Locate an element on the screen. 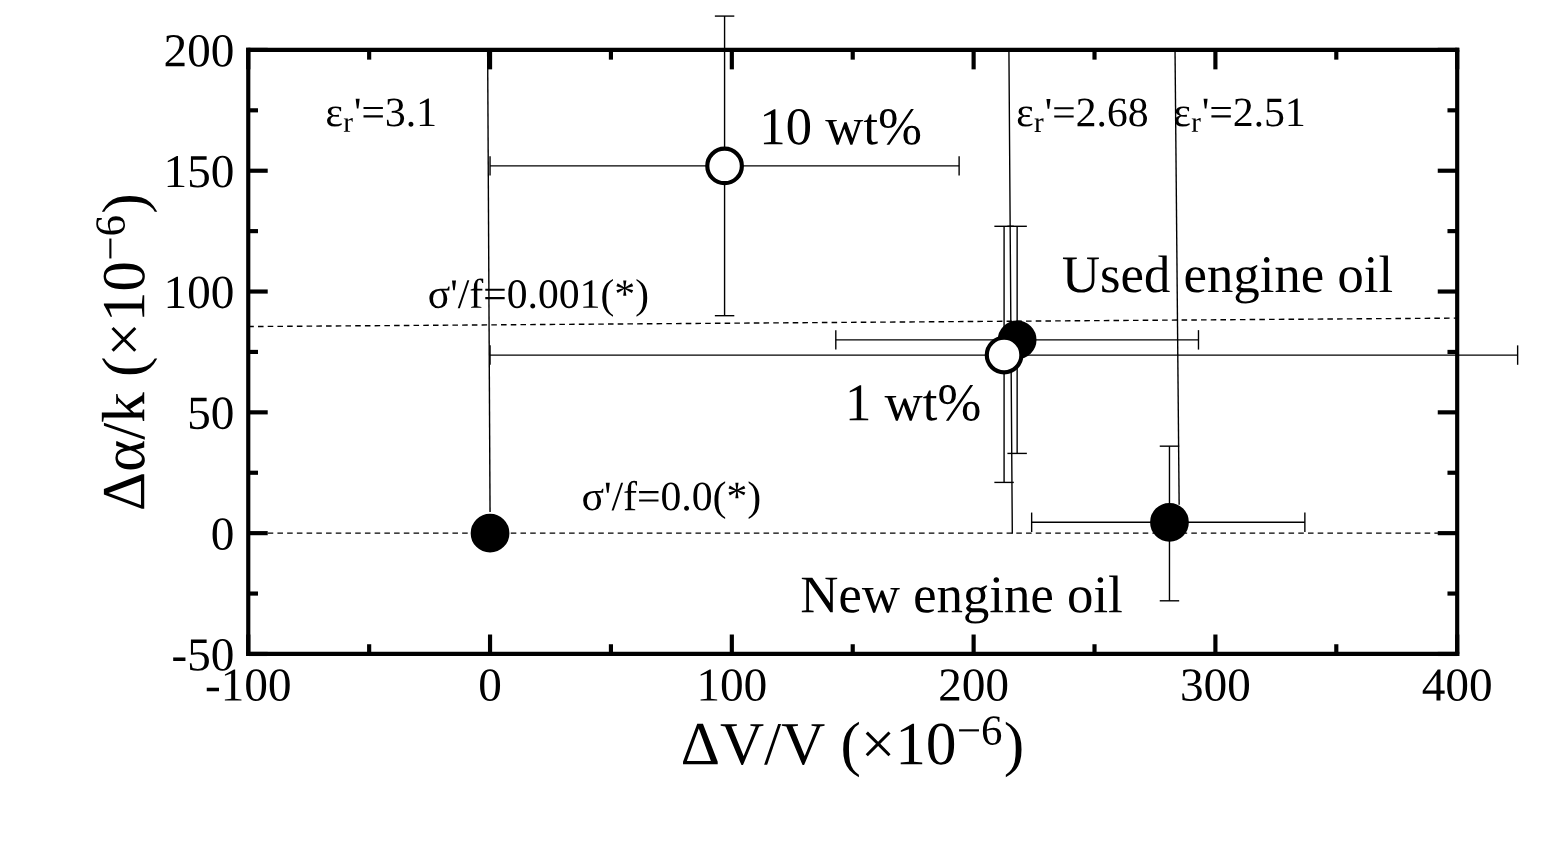 This screenshot has width=1542, height=846. y-tick-label: -50 is located at coordinates (203, 654).